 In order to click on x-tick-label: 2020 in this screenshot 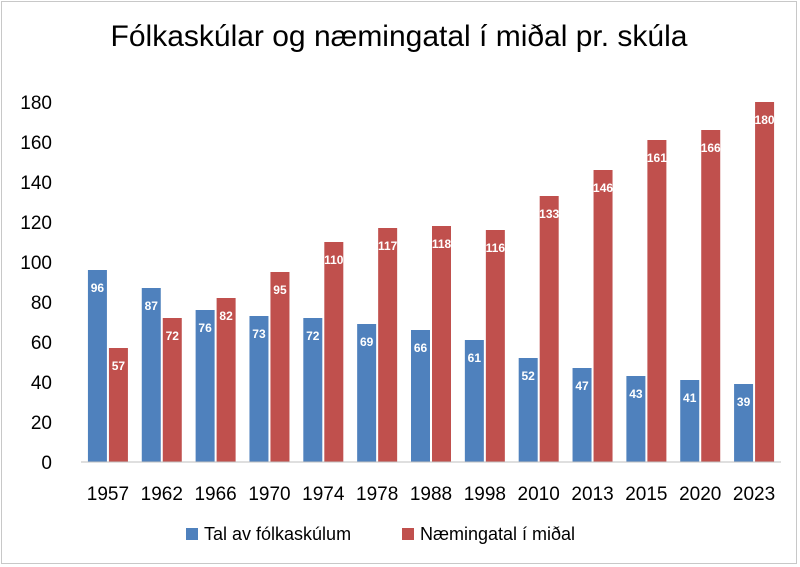, I will do `click(700, 494)`.